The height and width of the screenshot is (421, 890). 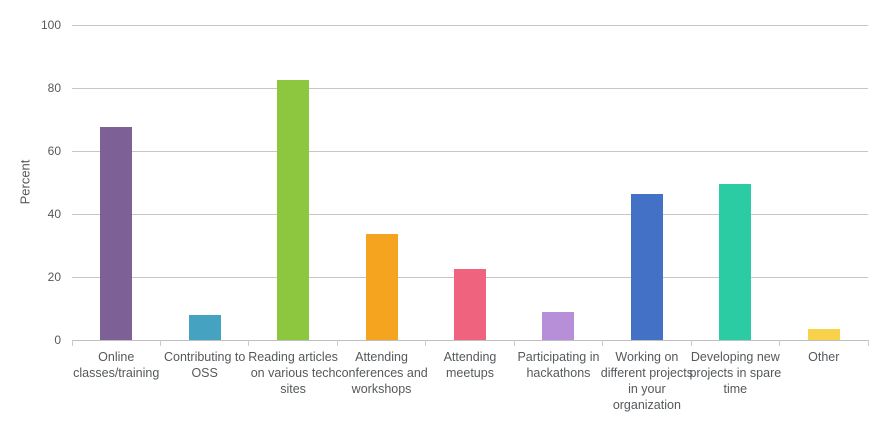 What do you see at coordinates (470, 365) in the screenshot?
I see `category-label: Attending meetups` at bounding box center [470, 365].